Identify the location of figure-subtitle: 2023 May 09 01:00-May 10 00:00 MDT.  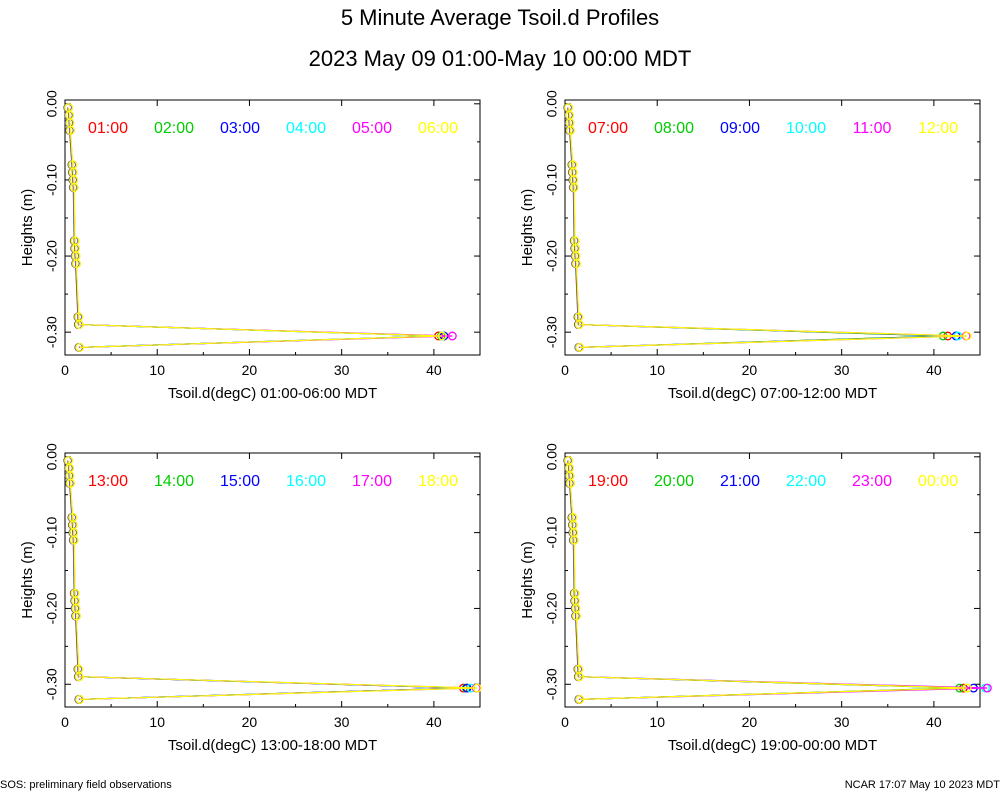
(500, 58).